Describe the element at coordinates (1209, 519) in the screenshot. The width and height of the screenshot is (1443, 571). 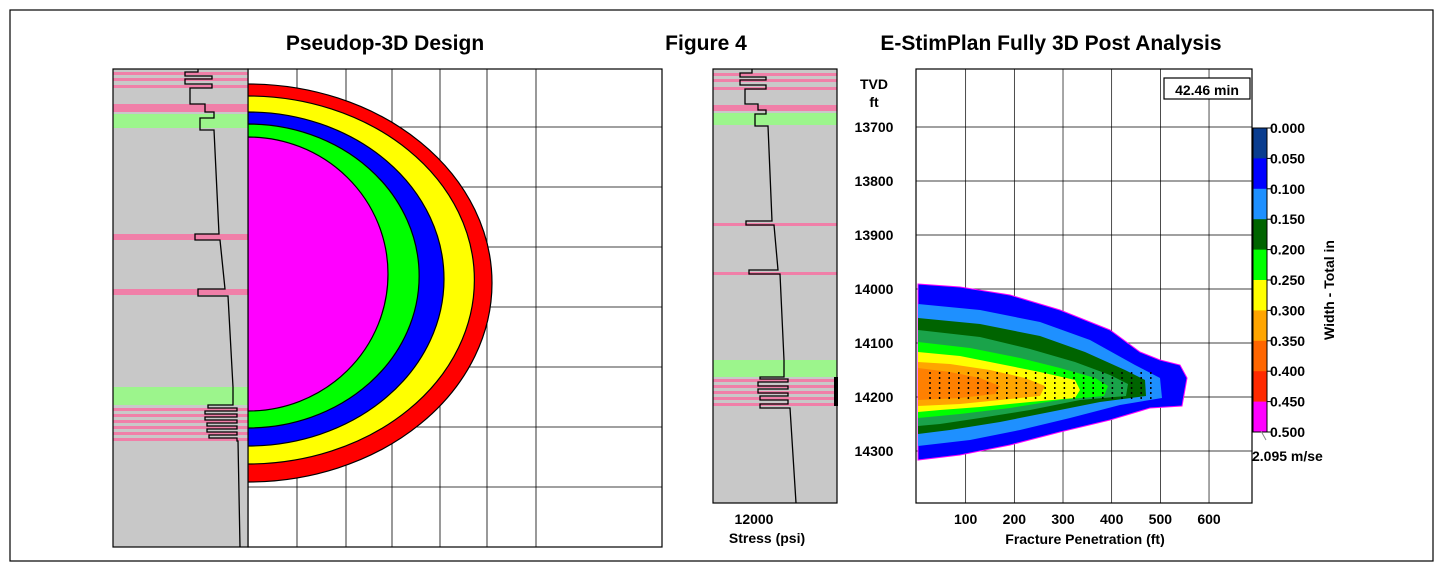
I see `x-tick-600: 600` at that location.